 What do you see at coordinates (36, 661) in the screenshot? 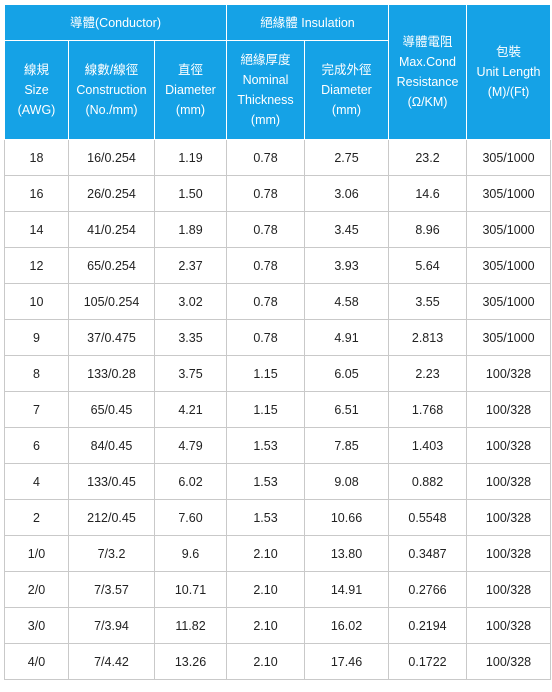
I see `size-cell: 4/0` at bounding box center [36, 661].